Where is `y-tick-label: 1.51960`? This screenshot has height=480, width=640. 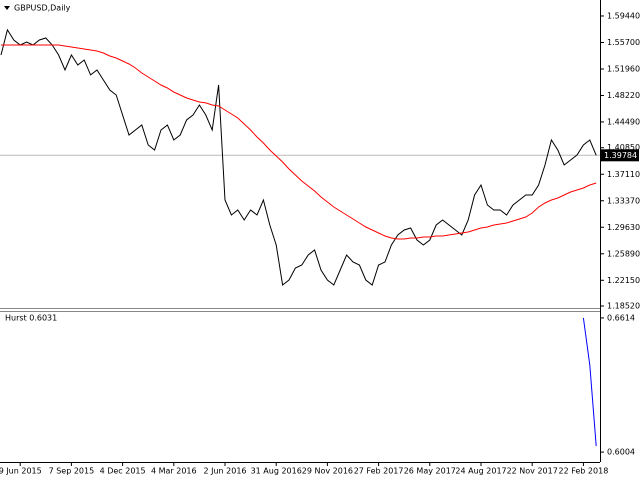
y-tick-label: 1.51960 is located at coordinates (623, 68).